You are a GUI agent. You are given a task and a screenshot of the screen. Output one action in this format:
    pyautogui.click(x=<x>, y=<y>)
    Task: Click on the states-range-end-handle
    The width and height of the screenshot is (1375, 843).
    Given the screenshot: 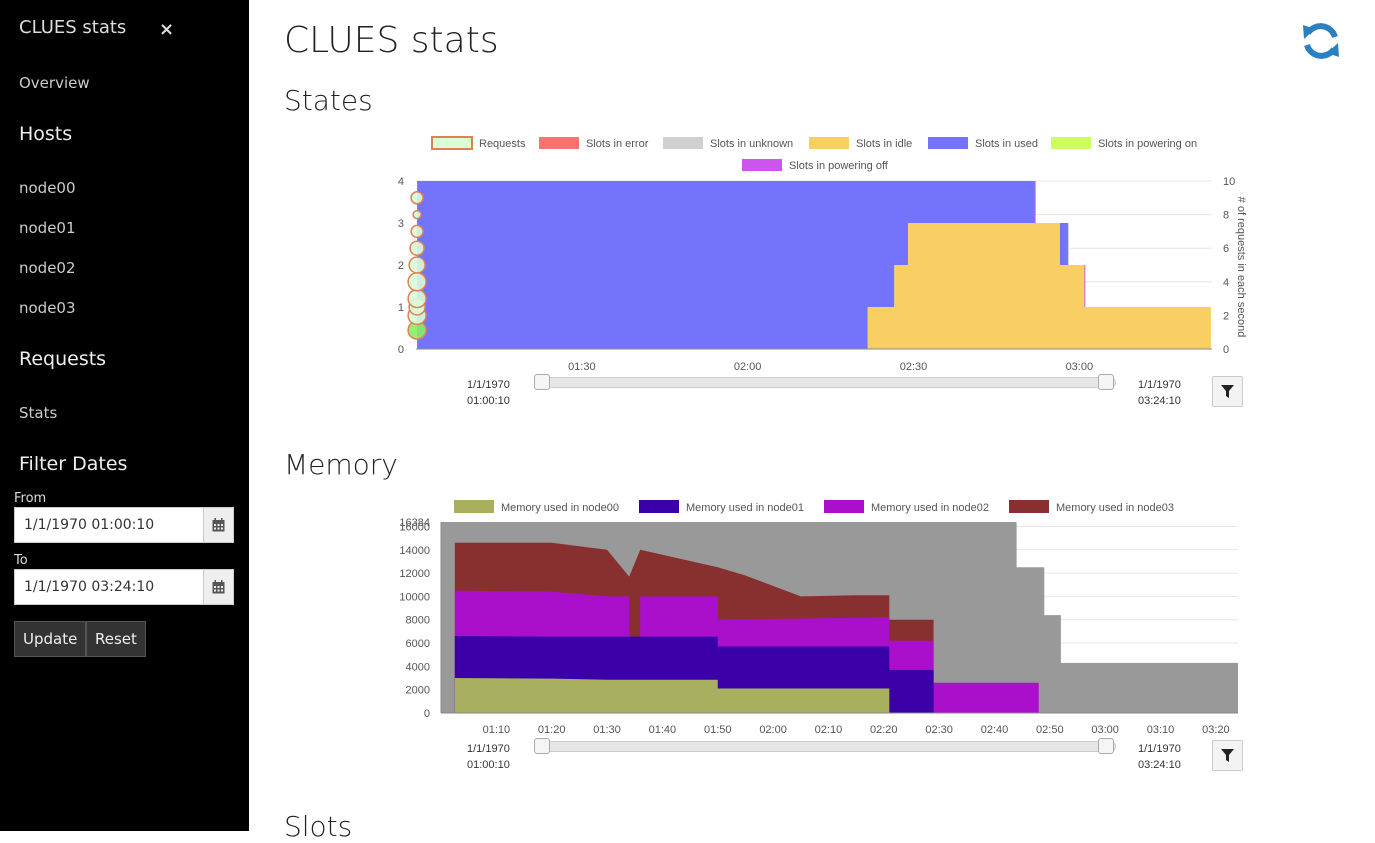 What is the action you would take?
    pyautogui.click(x=1106, y=382)
    